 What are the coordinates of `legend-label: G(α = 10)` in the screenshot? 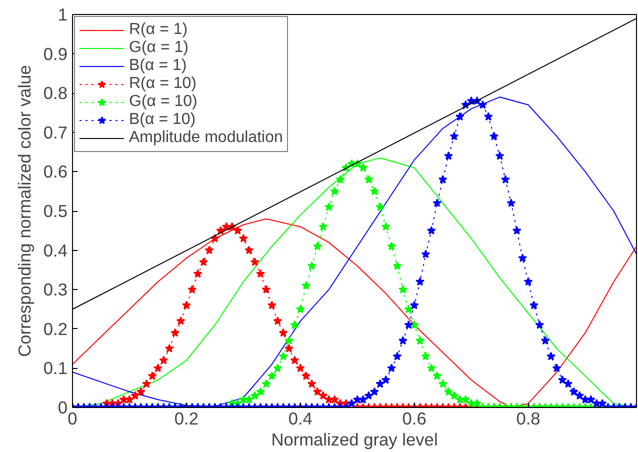 It's located at (163, 102).